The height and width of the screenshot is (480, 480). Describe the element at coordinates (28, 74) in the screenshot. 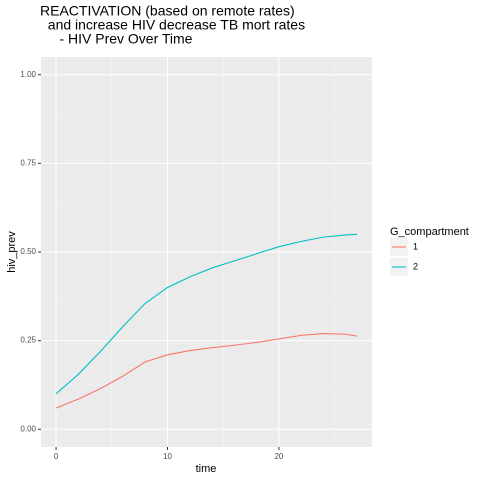

I see `y-tick-label: 1.00` at that location.